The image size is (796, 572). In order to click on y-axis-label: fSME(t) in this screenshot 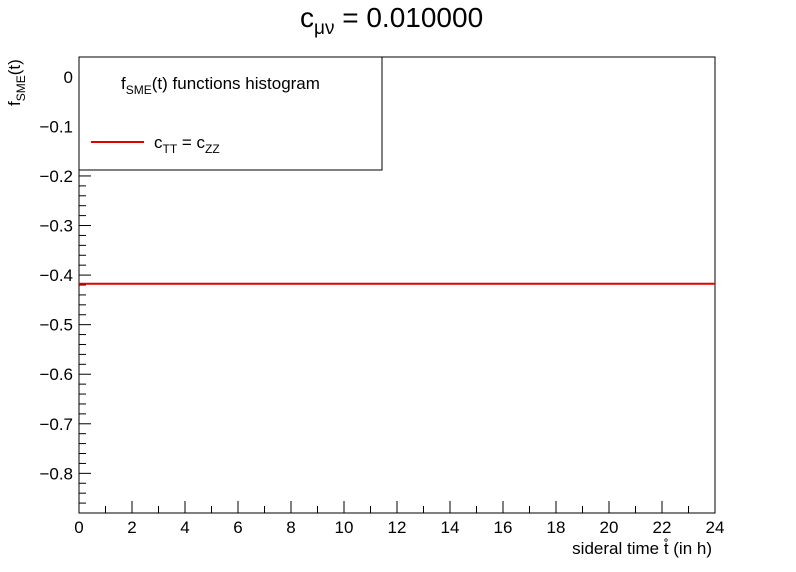, I will do `click(16, 82)`.